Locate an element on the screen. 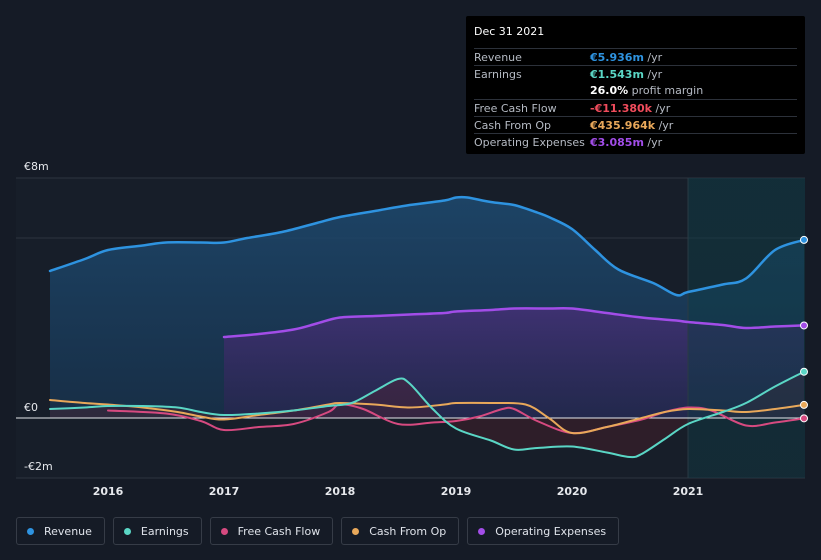 The image size is (821, 560). operating-expenses-area is located at coordinates (514, 363).